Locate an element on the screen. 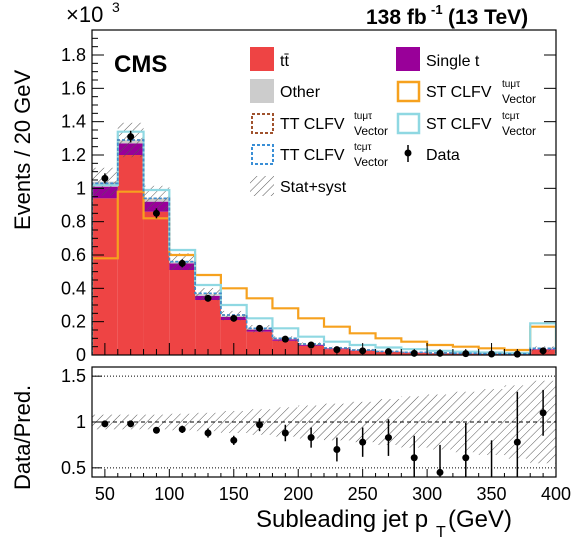 This screenshot has height=548, width=580. legend-single-t-swatch is located at coordinates (408, 59).